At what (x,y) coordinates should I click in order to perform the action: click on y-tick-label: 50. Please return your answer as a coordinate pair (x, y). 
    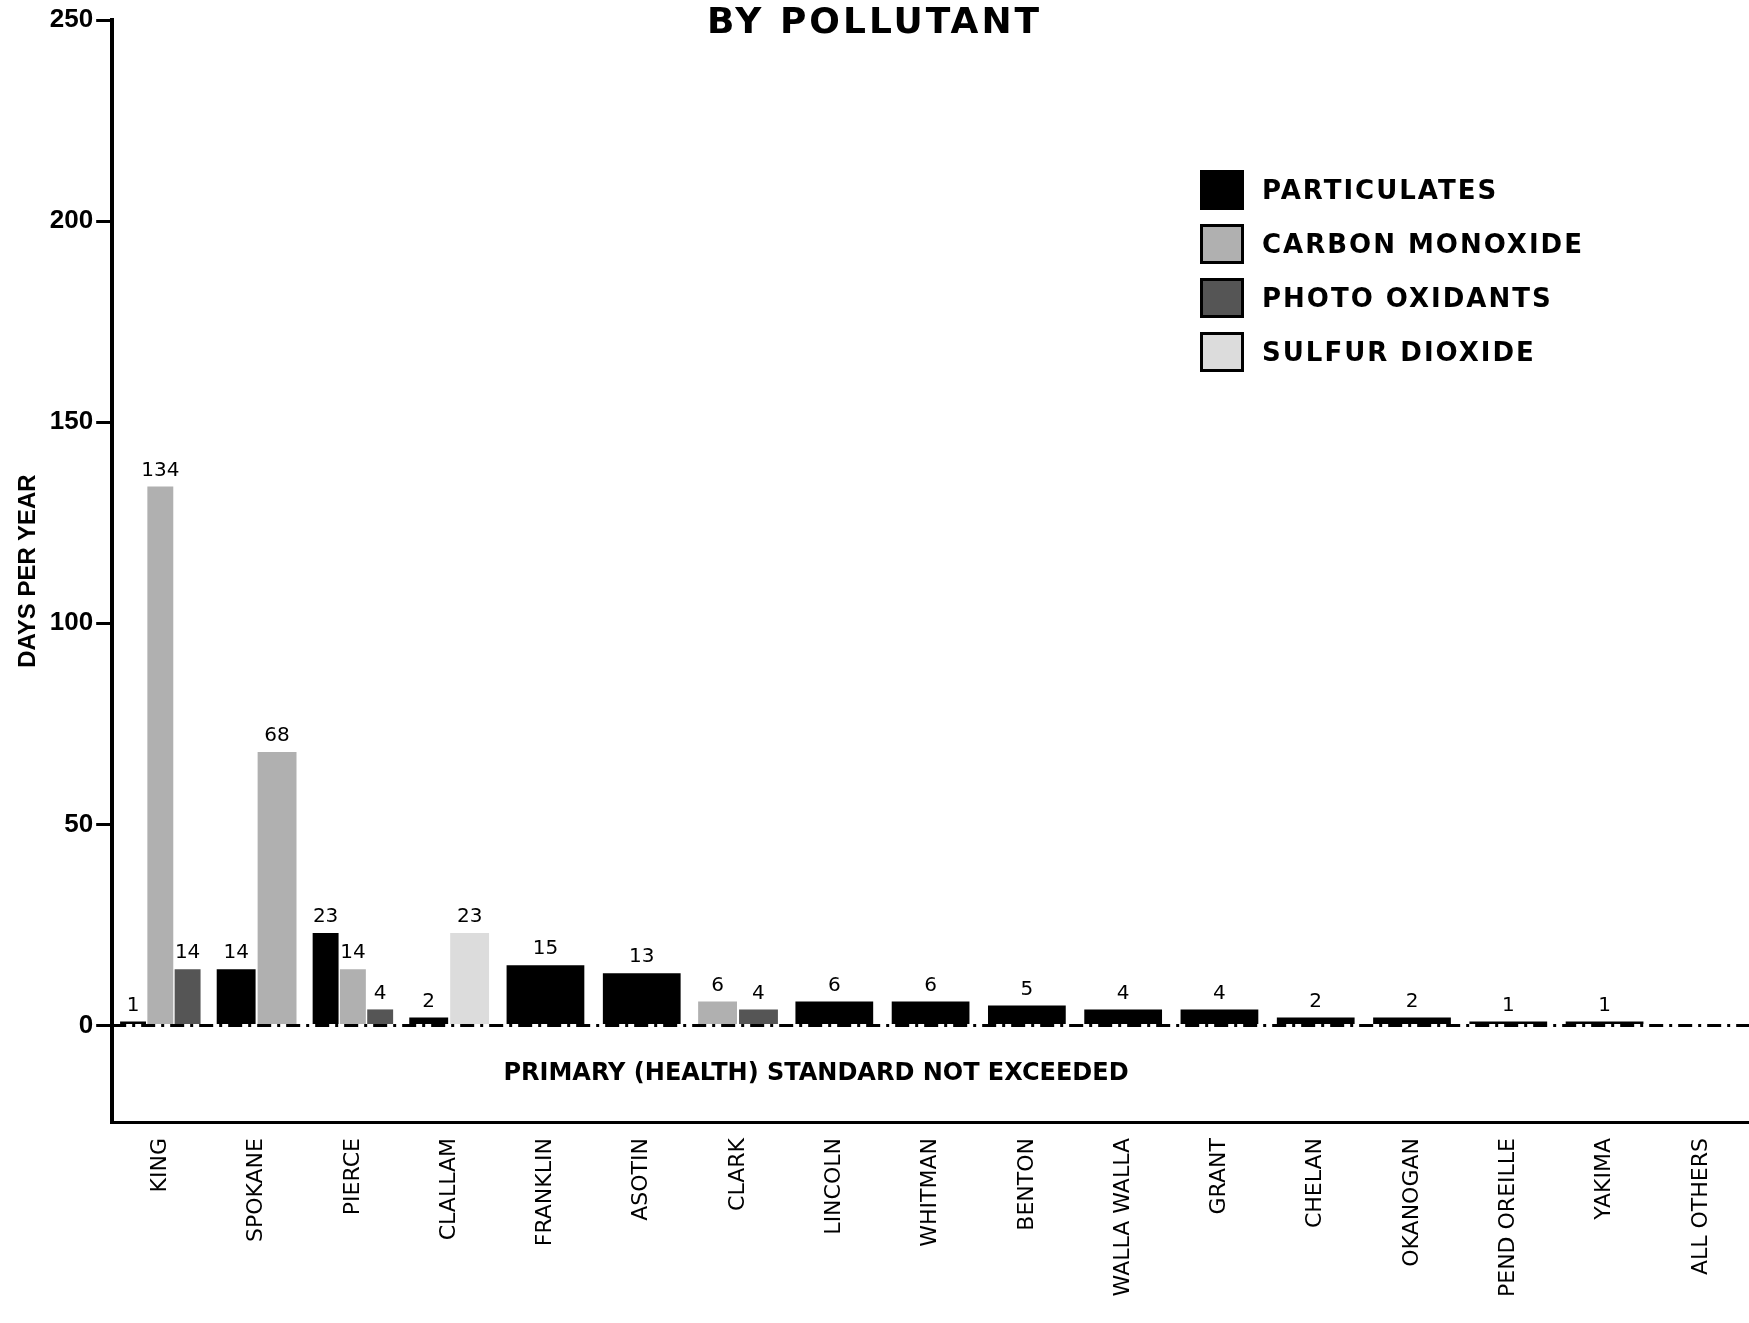
    Looking at the image, I should click on (79, 822).